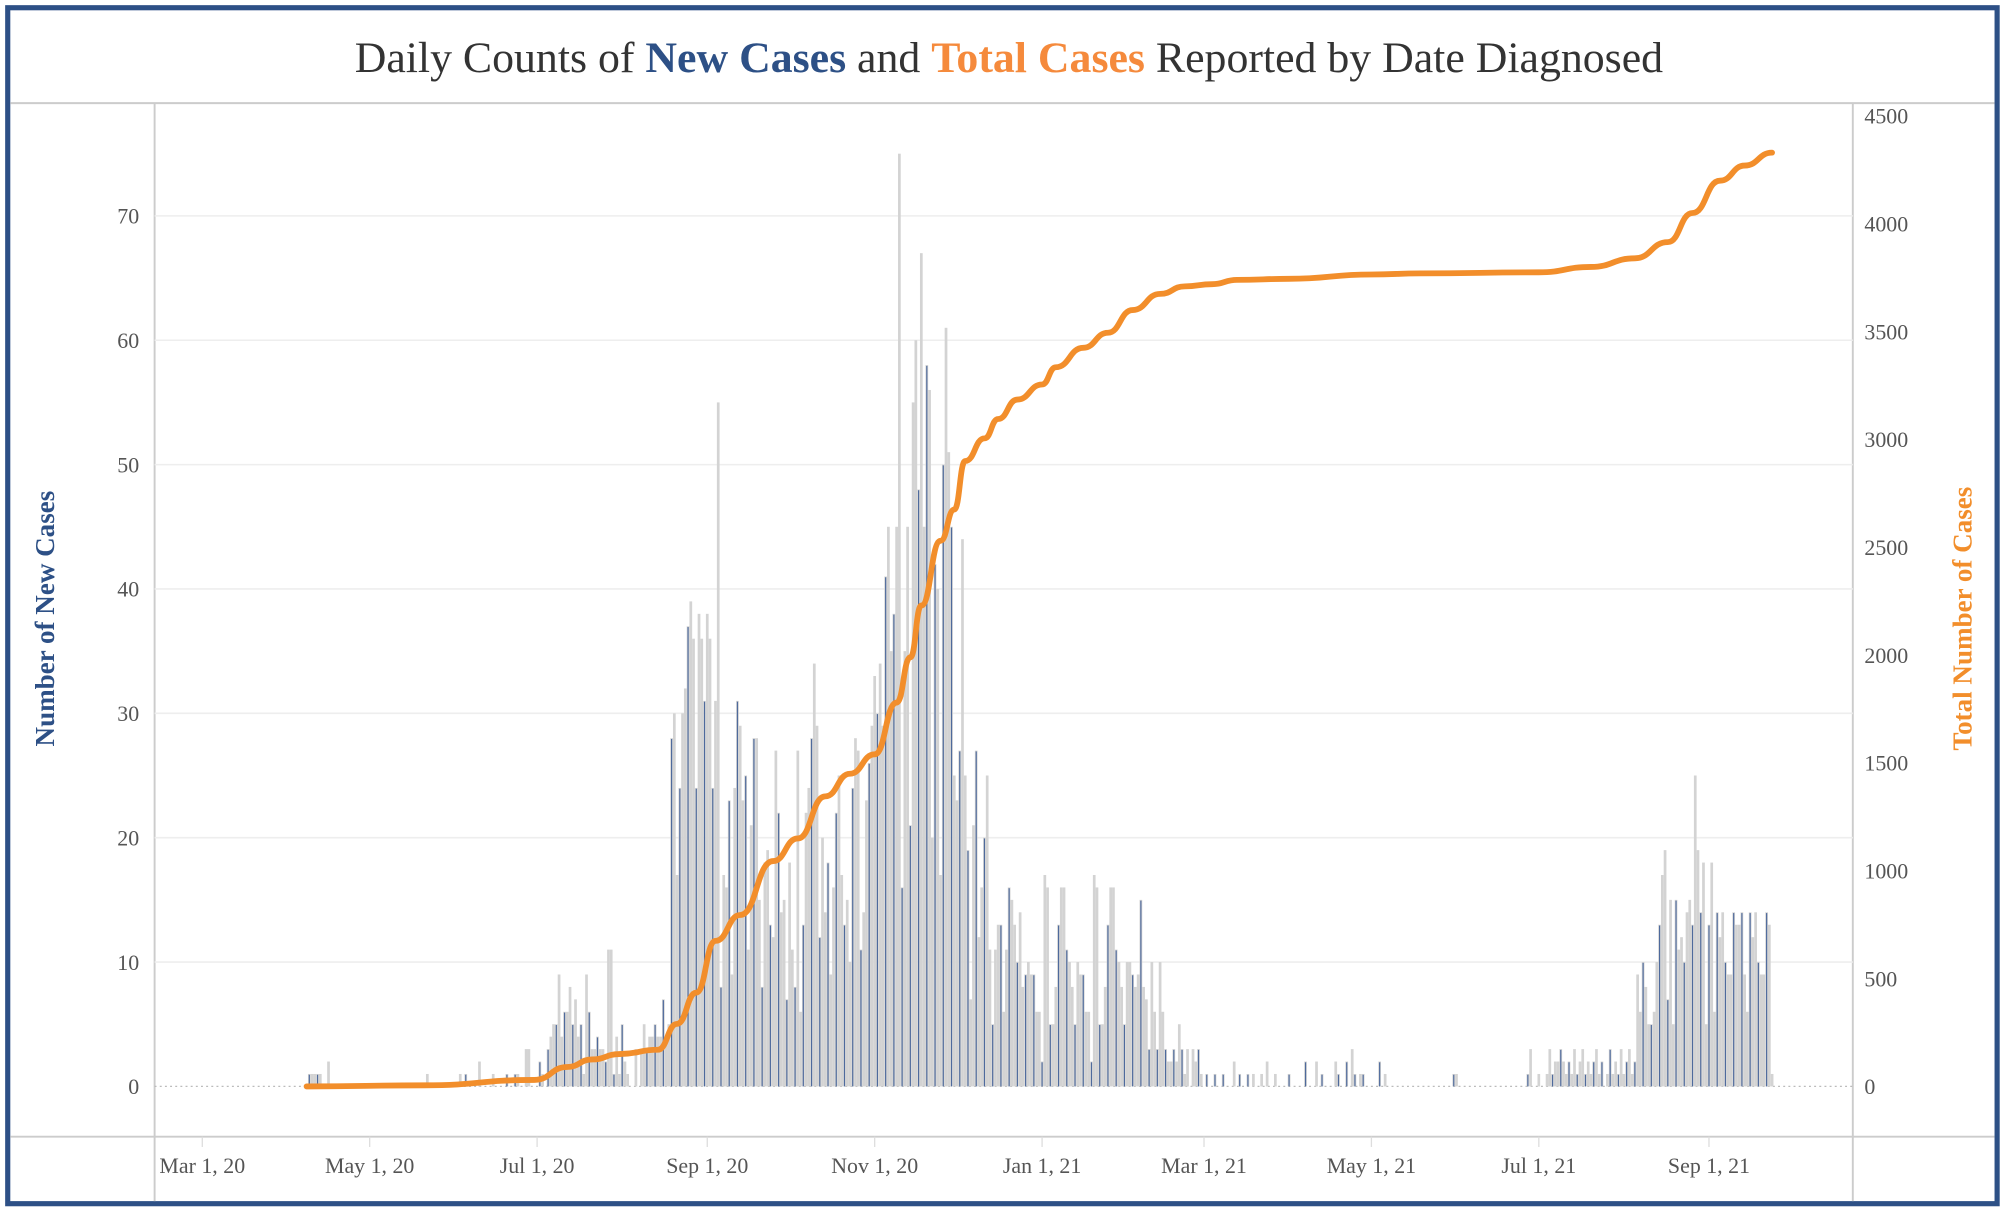 The image size is (2010, 1214). Describe the element at coordinates (1886, 224) in the screenshot. I see `right-tick-label: 4000` at that location.